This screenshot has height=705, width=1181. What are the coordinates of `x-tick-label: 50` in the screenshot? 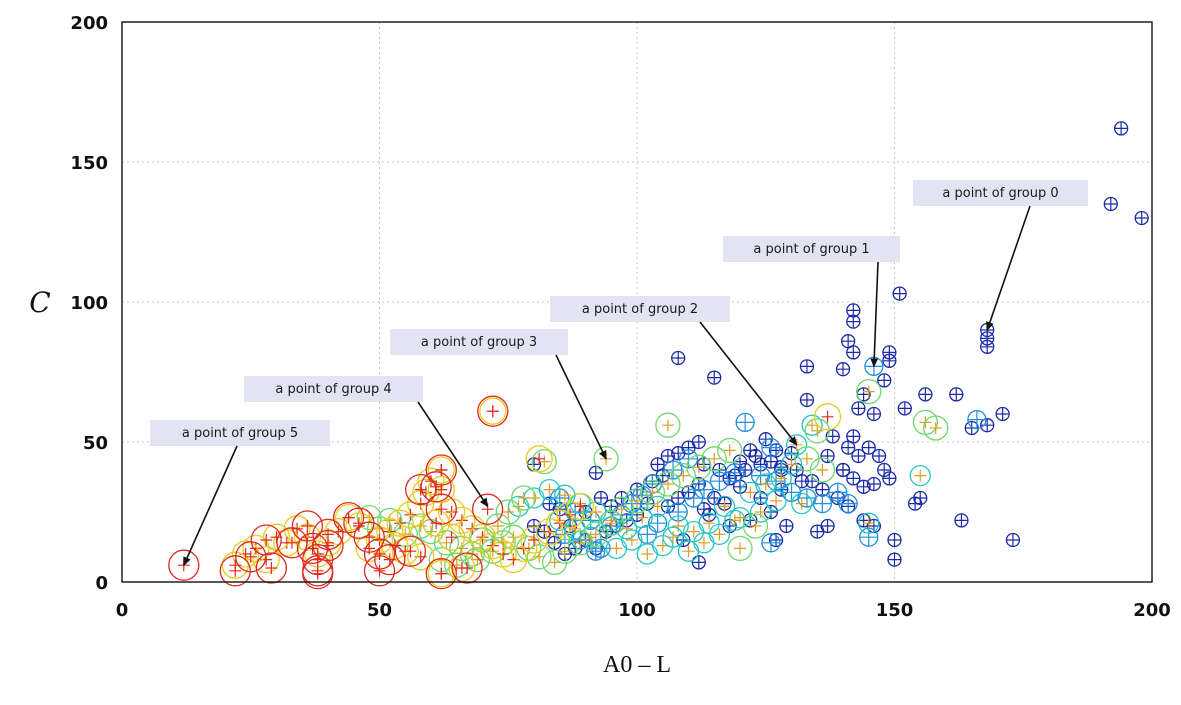 It's located at (379, 610).